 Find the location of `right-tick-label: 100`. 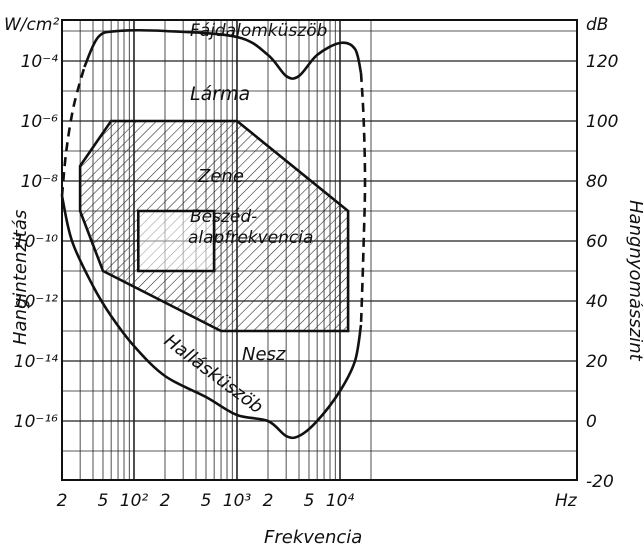

right-tick-label: 100 is located at coordinates (602, 122).